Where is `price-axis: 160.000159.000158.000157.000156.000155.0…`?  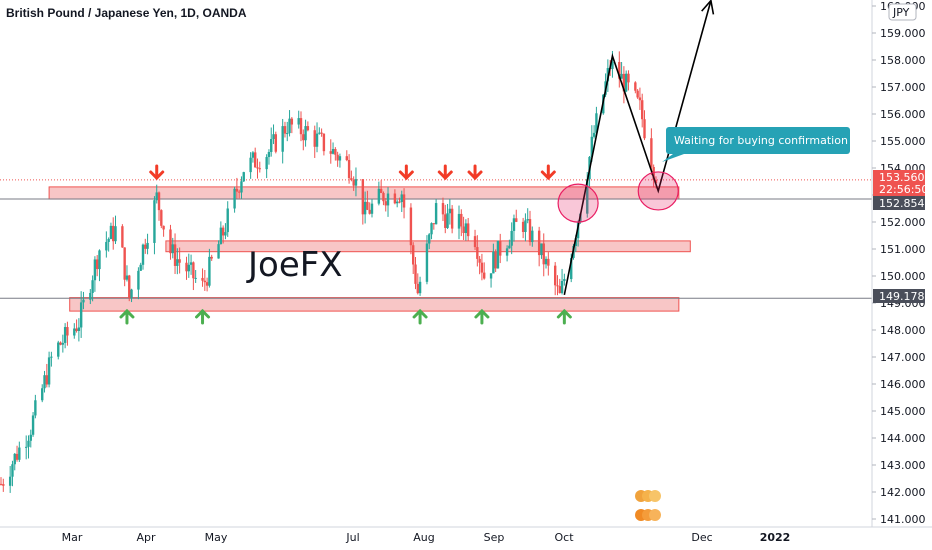 price-axis: 160.000159.000158.000157.000156.000155.0… is located at coordinates (898, 263).